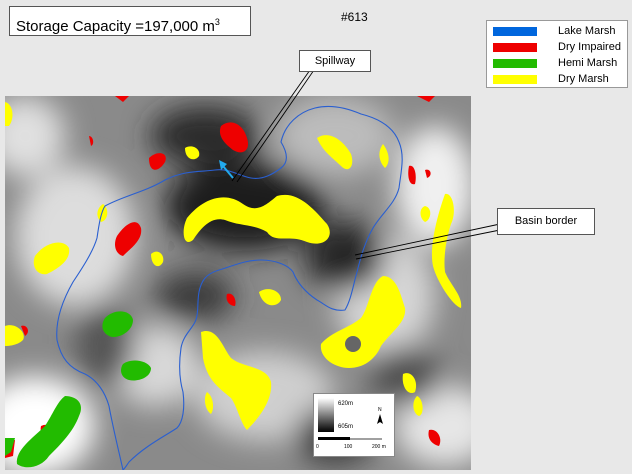  Describe the element at coordinates (80, 26) in the screenshot. I see `title-prefix: Storage Capacity =` at that location.